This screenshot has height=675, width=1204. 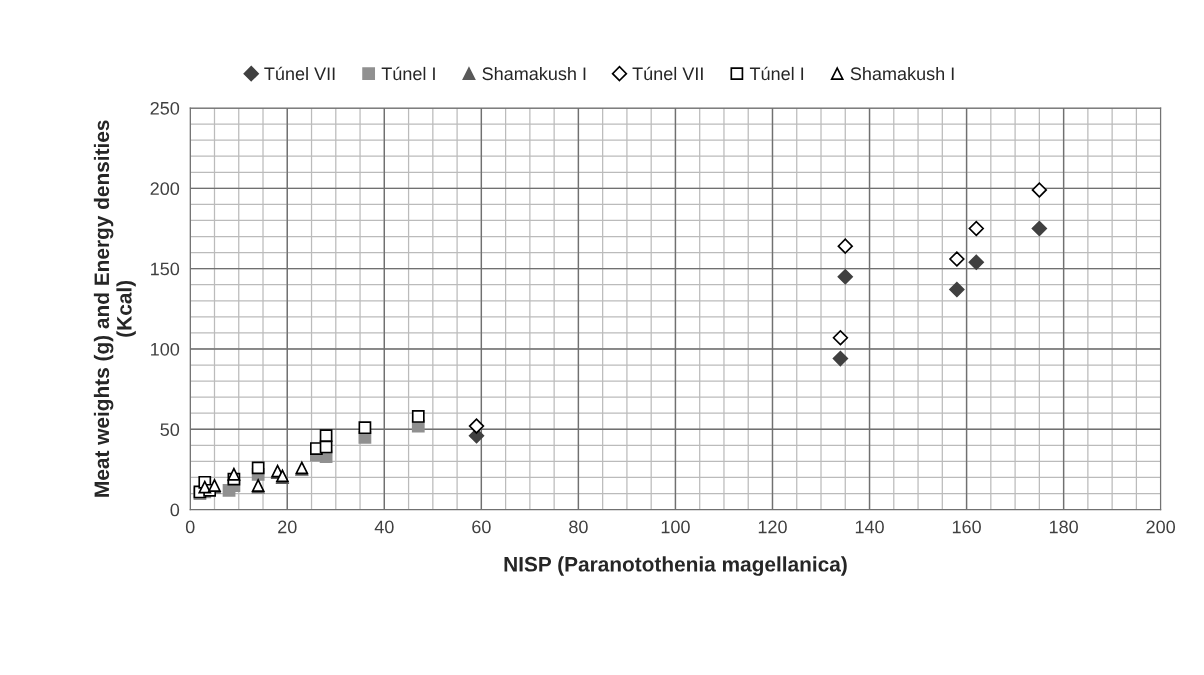 What do you see at coordinates (481, 527) in the screenshot?
I see `x-tick-label: 60` at bounding box center [481, 527].